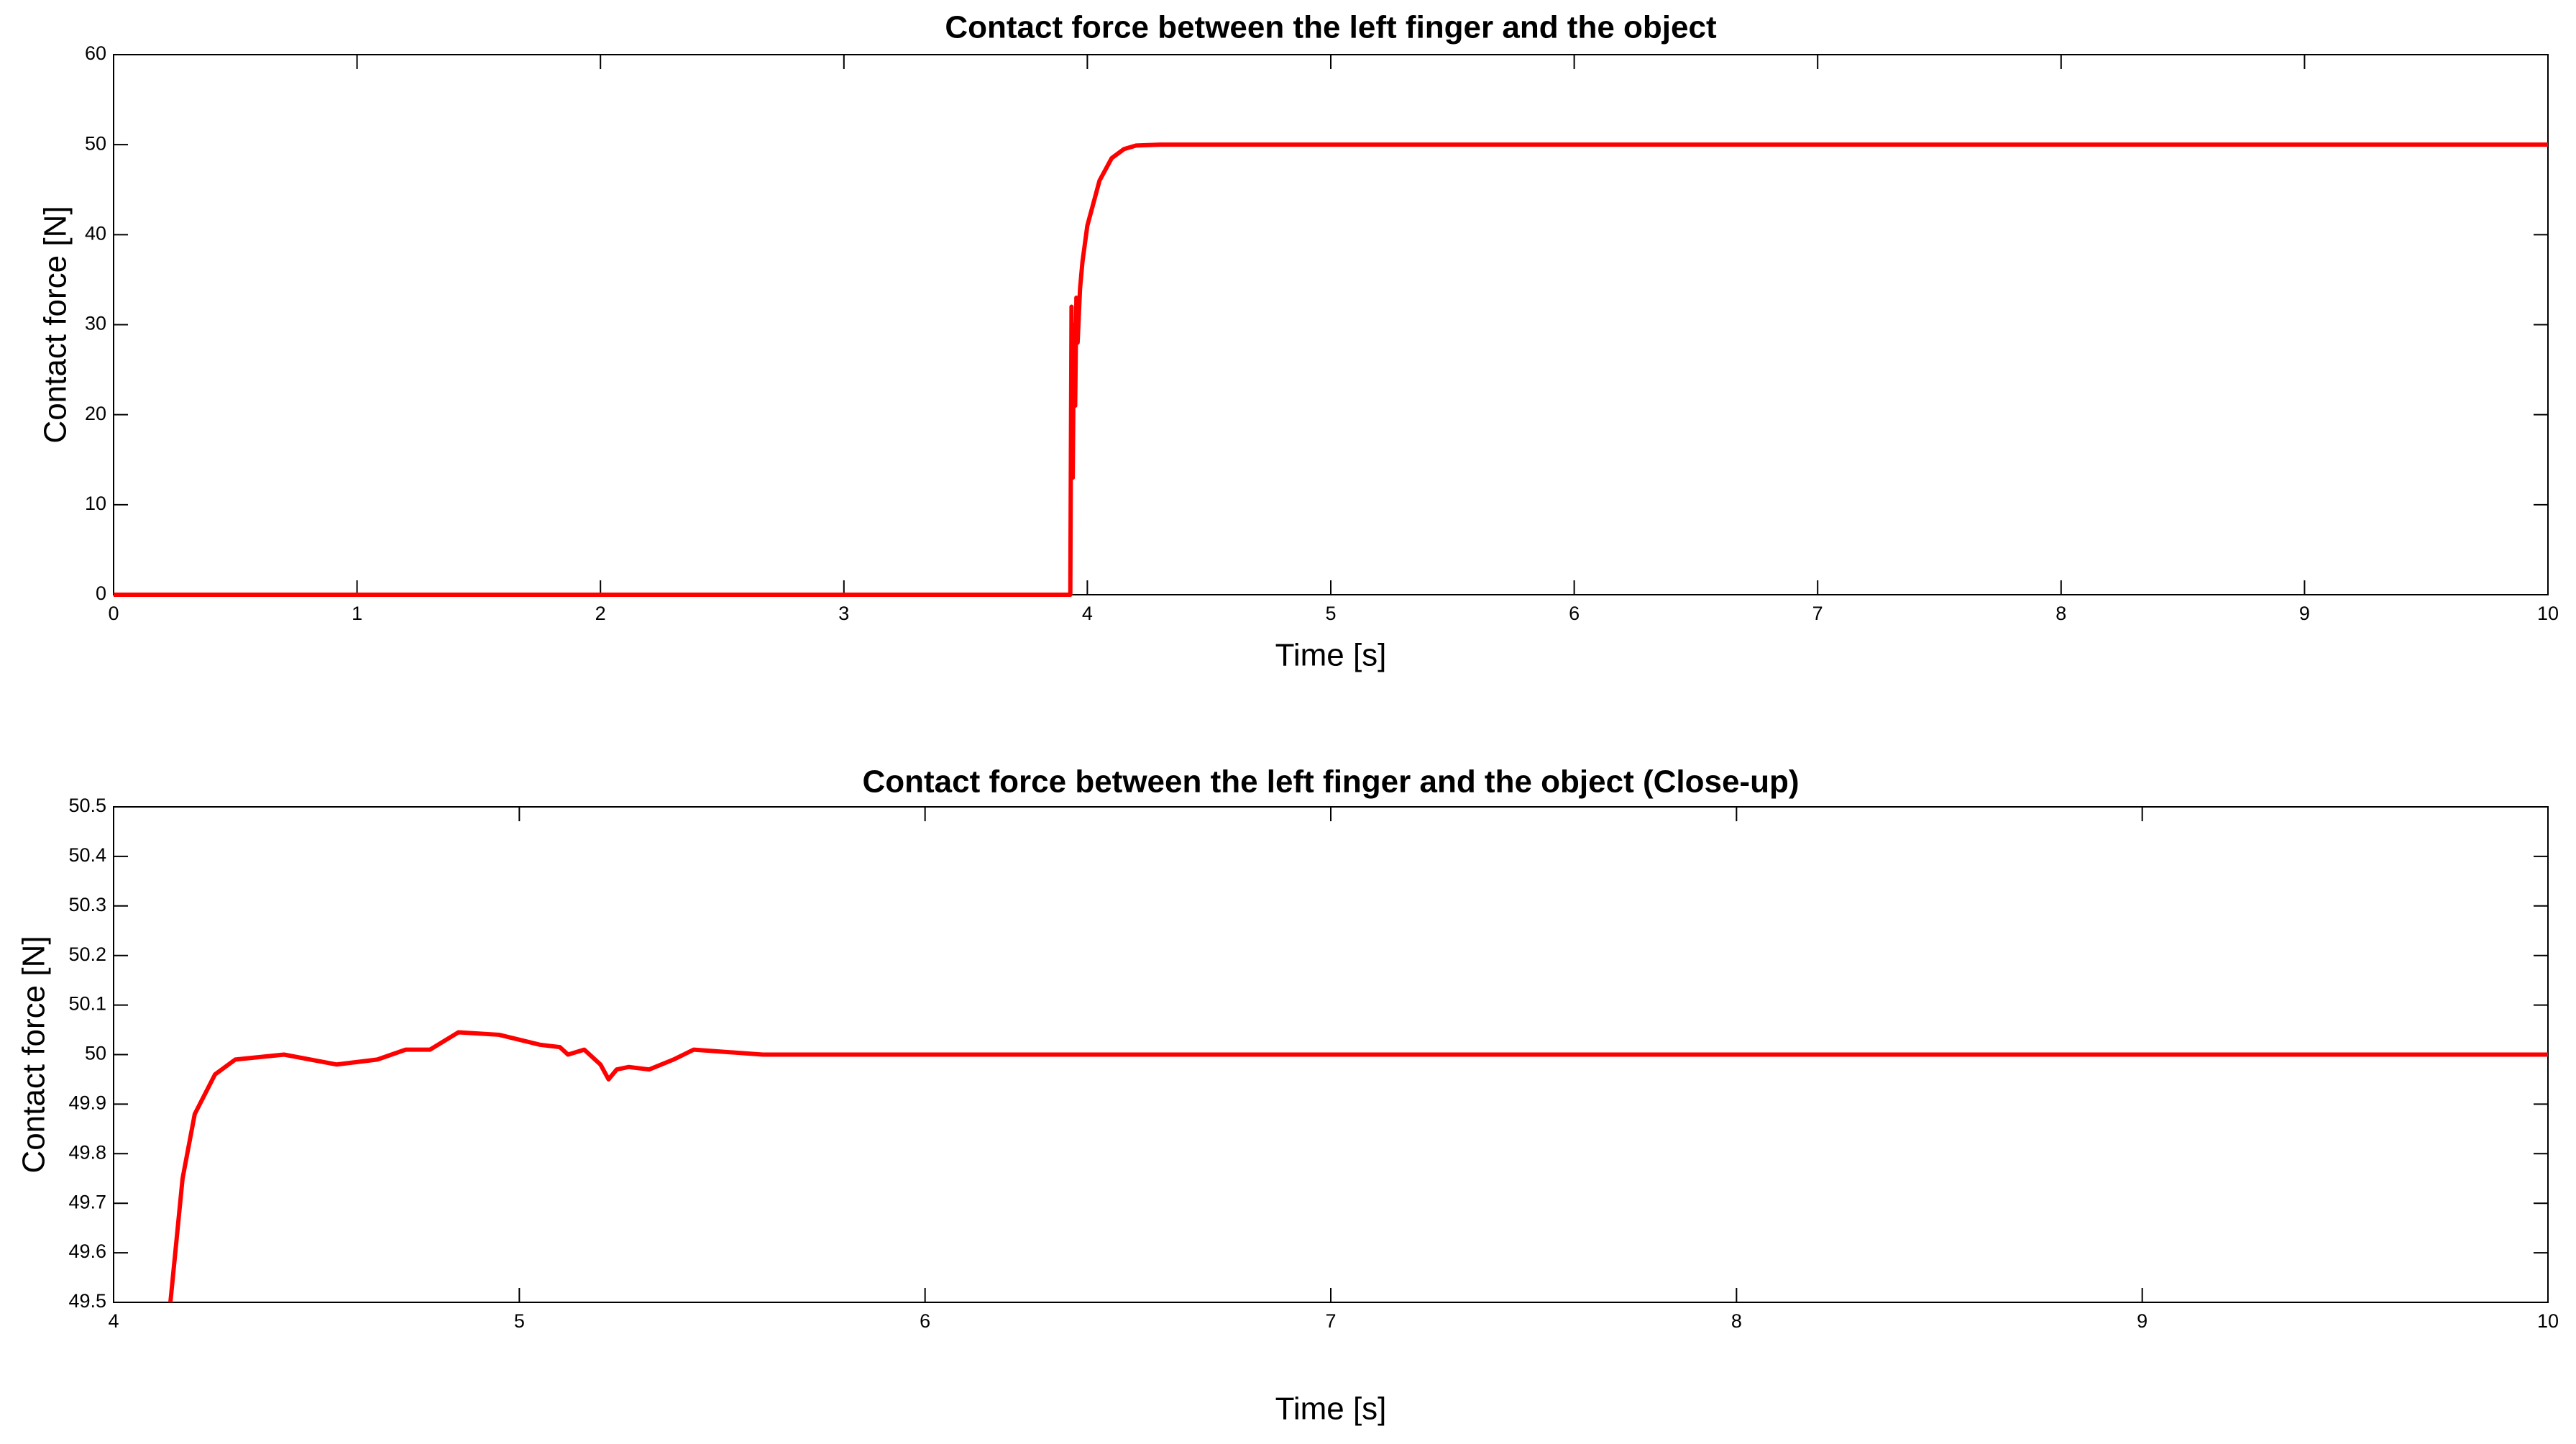 This screenshot has width=2576, height=1444. I want to click on y-tick-label: 50.5, so click(87, 805).